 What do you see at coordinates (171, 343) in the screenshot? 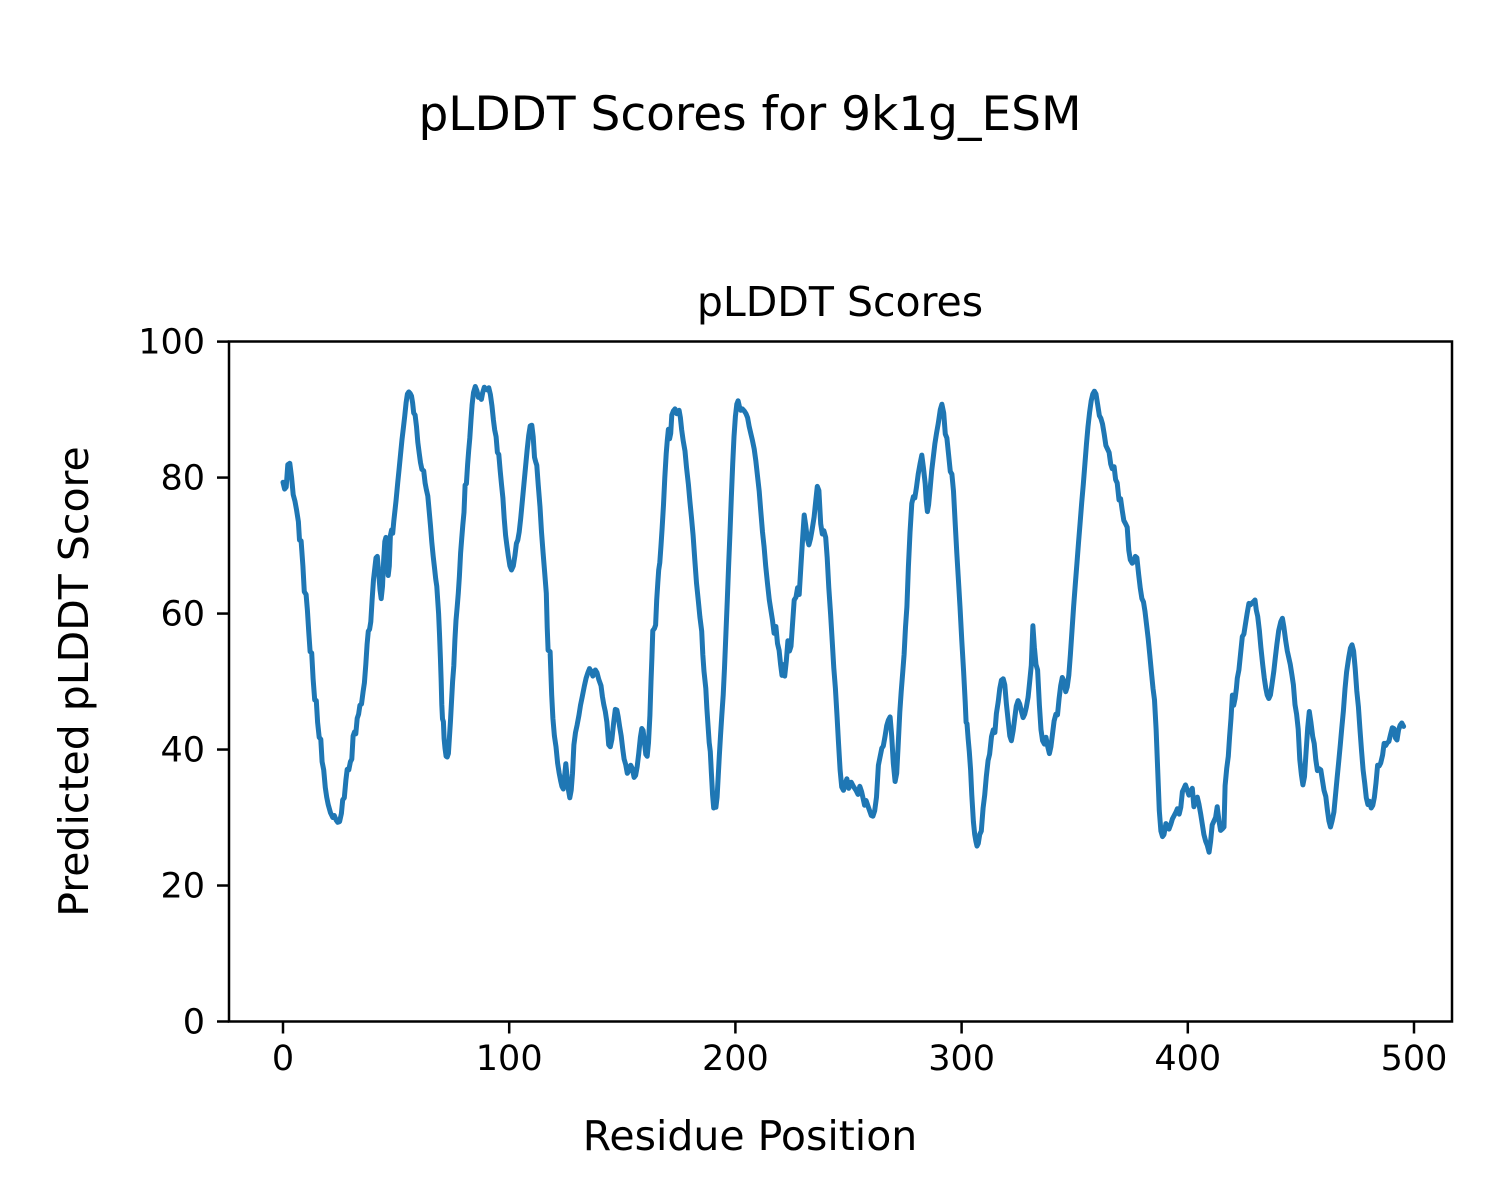
I see `y-tick-label-100: 100` at bounding box center [171, 343].